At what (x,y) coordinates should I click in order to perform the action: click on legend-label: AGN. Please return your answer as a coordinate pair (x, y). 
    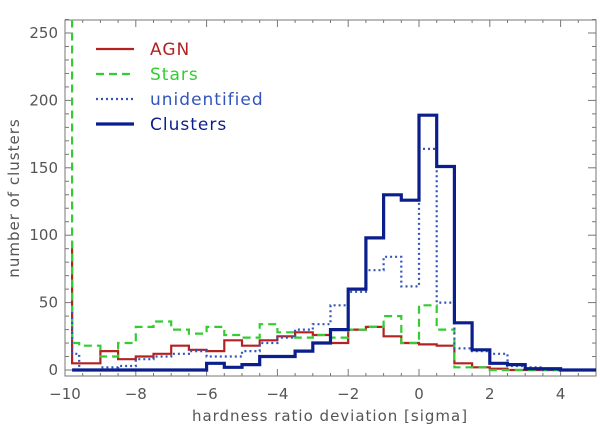
    Looking at the image, I should click on (170, 50).